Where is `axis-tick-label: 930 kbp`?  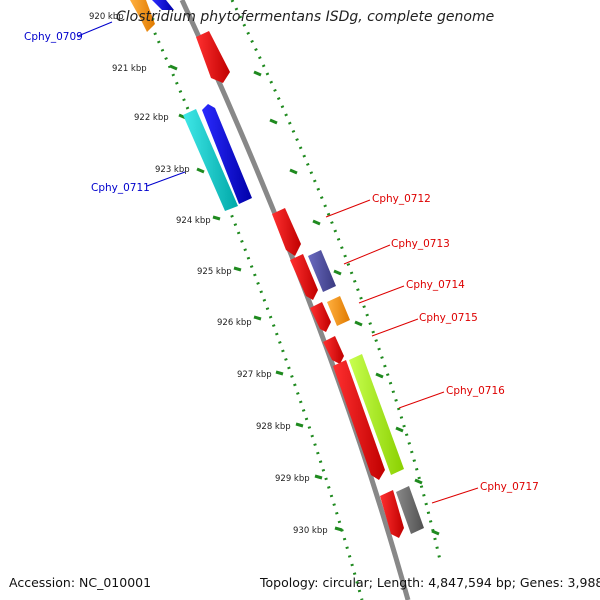
axis-tick-label: 930 kbp is located at coordinates (310, 531).